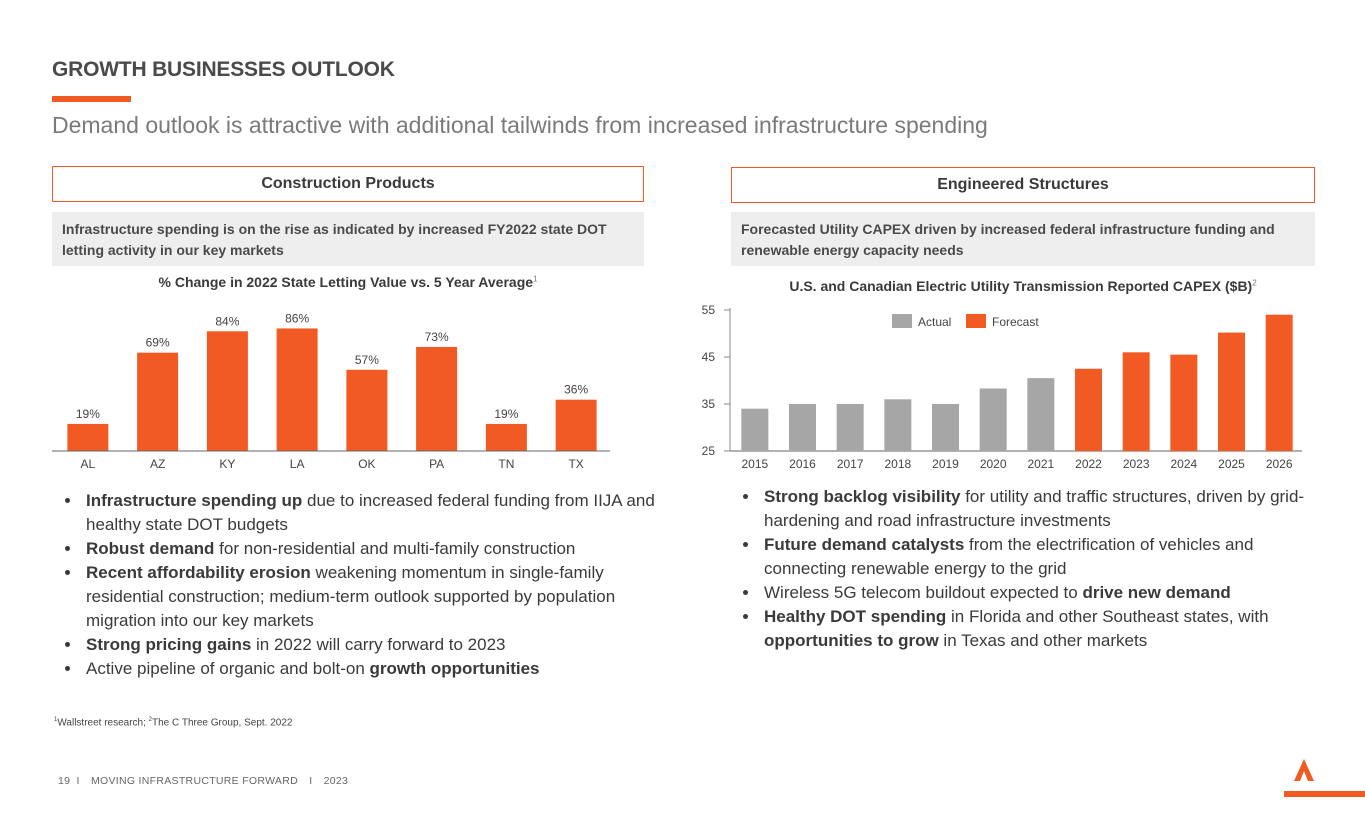 Image resolution: width=1365 pixels, height=829 pixels. Describe the element at coordinates (898, 425) in the screenshot. I see `bar-2018` at that location.